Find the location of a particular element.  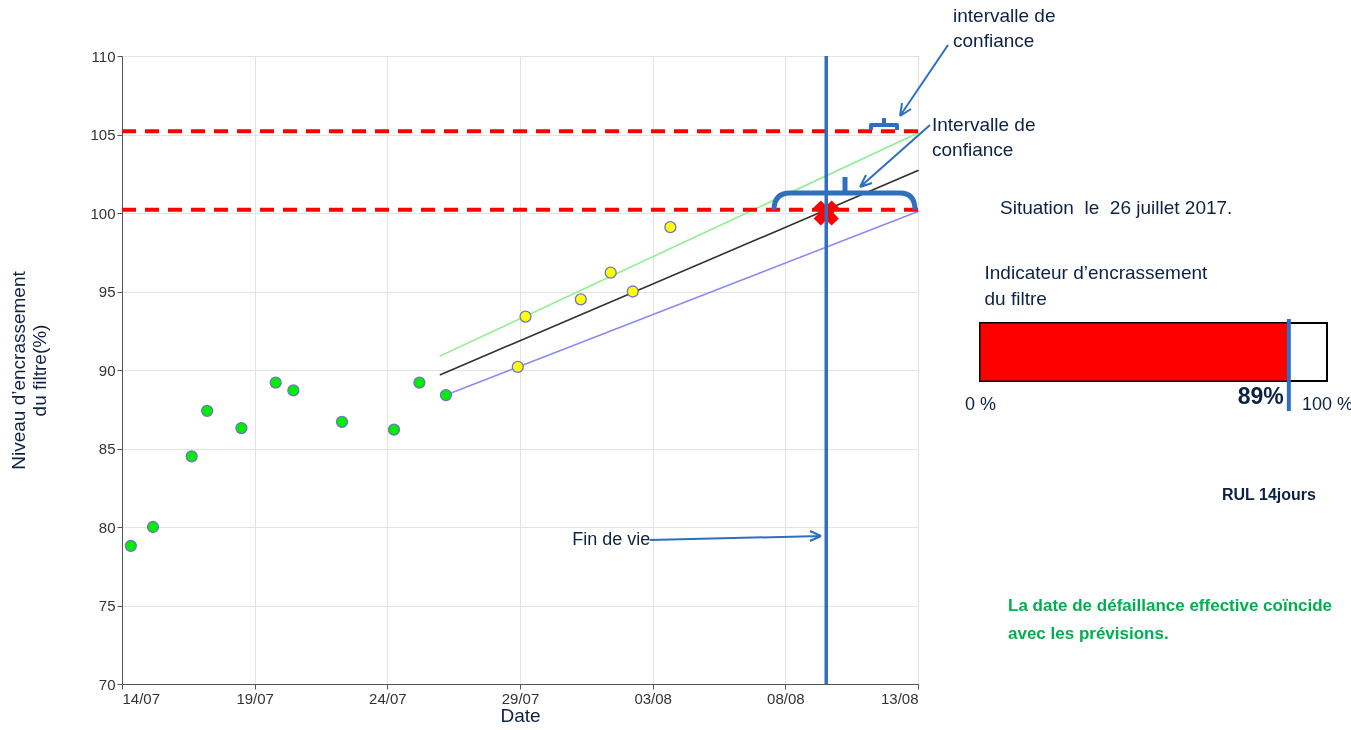

x-tick-label: 08/08 is located at coordinates (786, 698).